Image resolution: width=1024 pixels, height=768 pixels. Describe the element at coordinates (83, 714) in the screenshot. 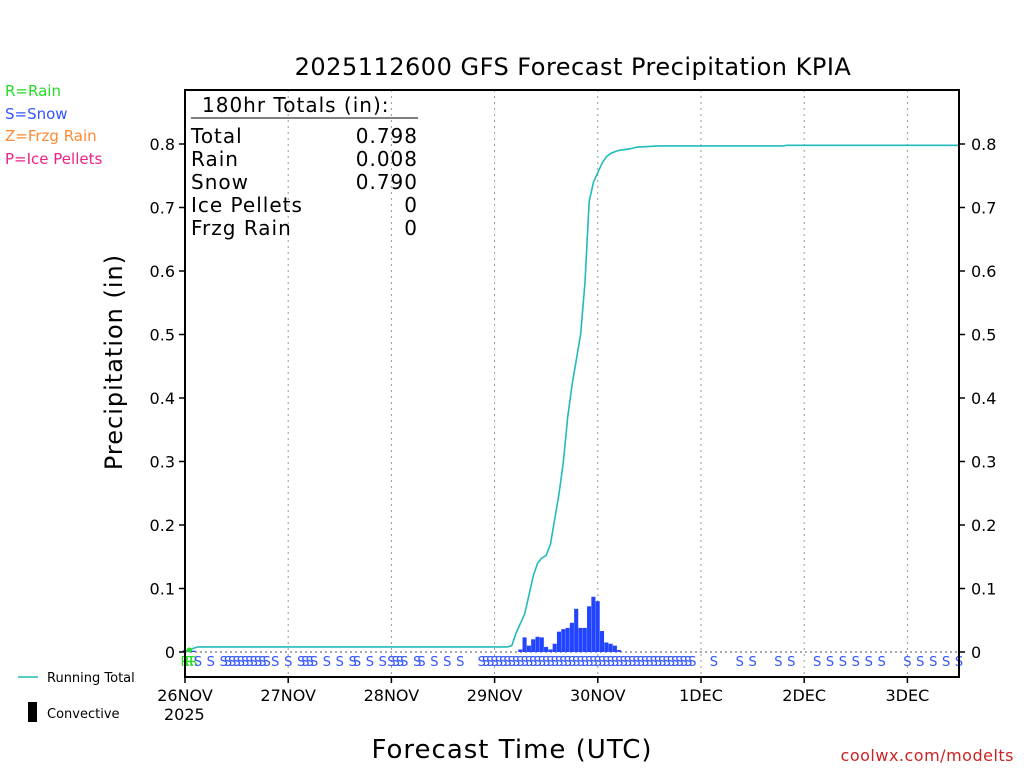

I see `convective-legend-label: Convective` at that location.